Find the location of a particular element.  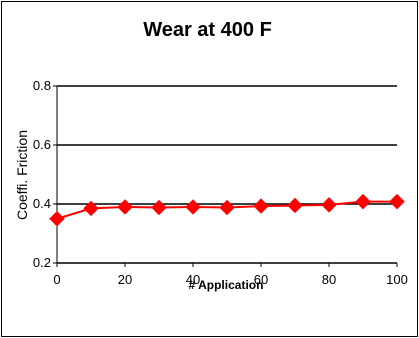

x-tick-label: 20 is located at coordinates (125, 279).